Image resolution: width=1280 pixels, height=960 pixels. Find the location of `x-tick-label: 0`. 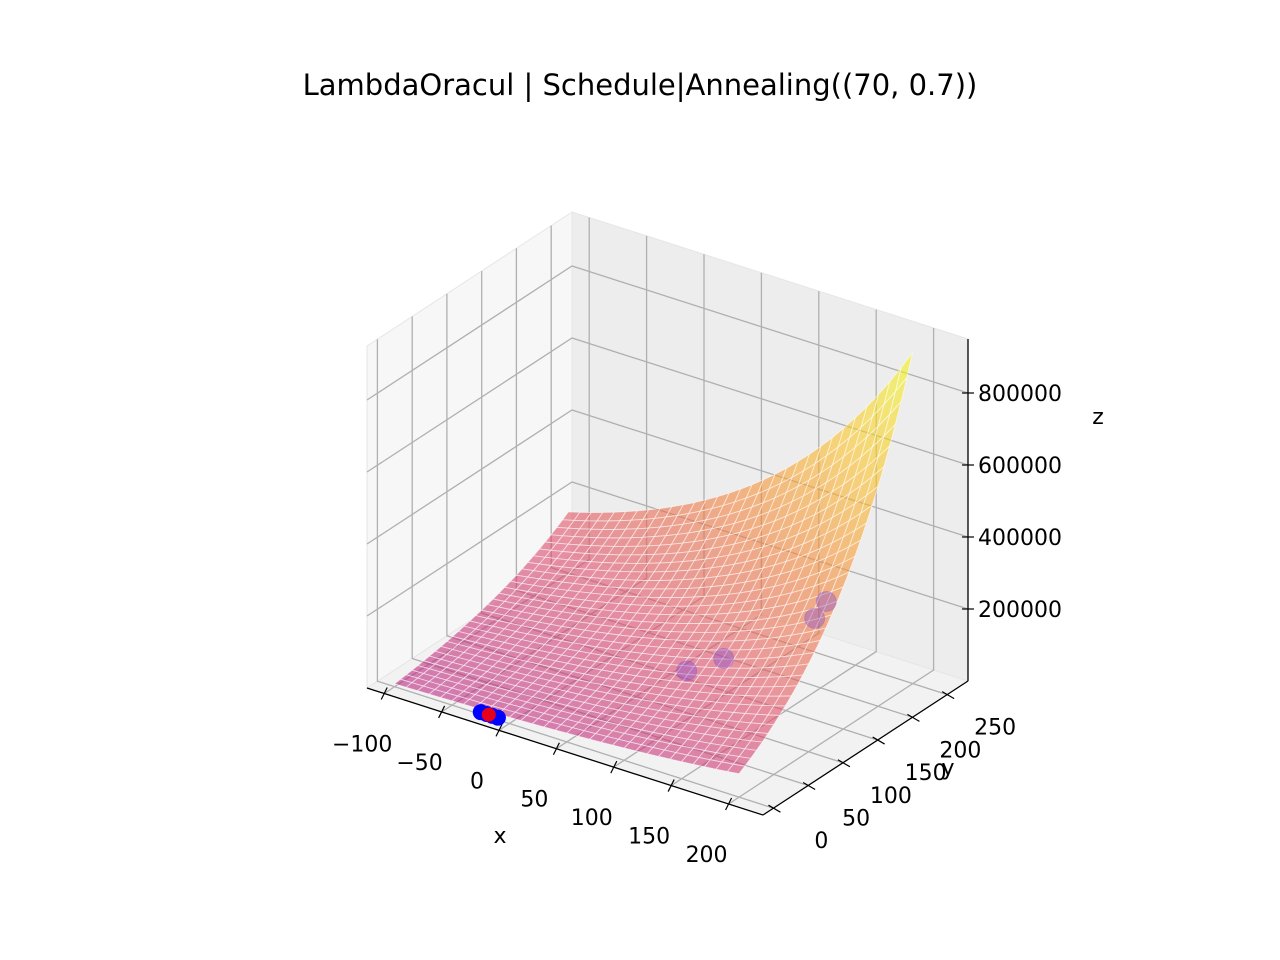

x-tick-label: 0 is located at coordinates (477, 781).